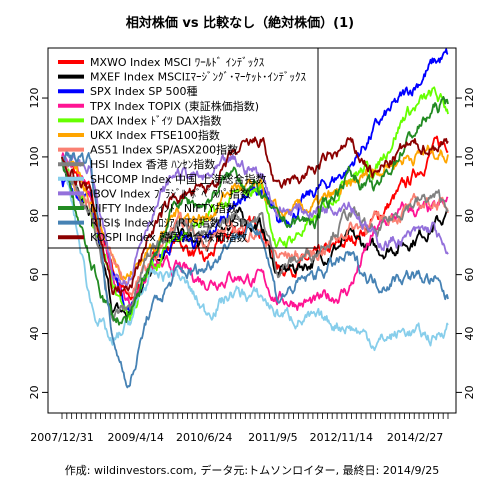  What do you see at coordinates (152, 164) in the screenshot?
I see `legend-label-7: HSI Index 香港 ﾊﾝｾﾝ指数` at bounding box center [152, 164].